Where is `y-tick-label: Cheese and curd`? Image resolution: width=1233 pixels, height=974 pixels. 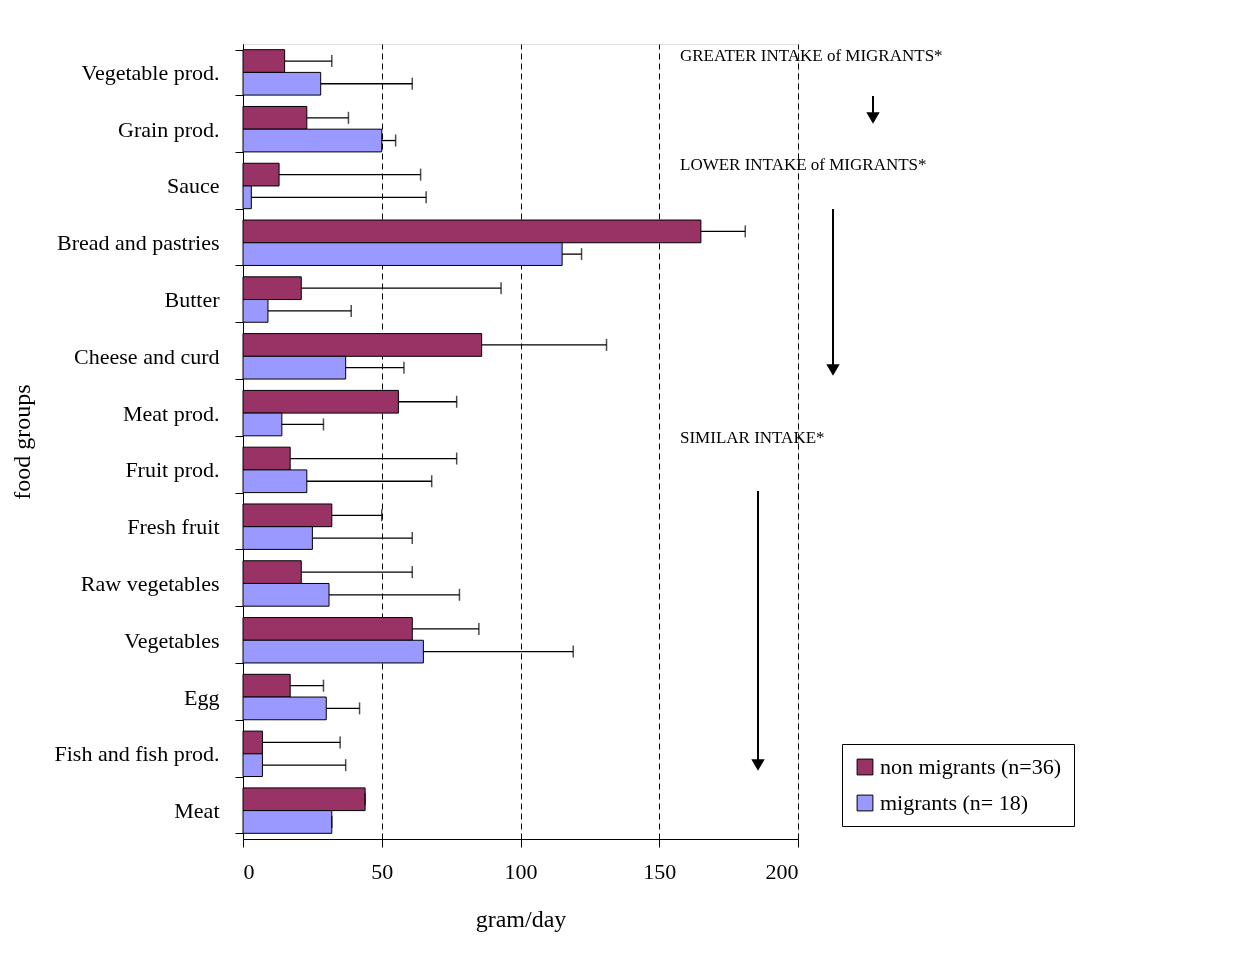 y-tick-label: Cheese and curd is located at coordinates (147, 356).